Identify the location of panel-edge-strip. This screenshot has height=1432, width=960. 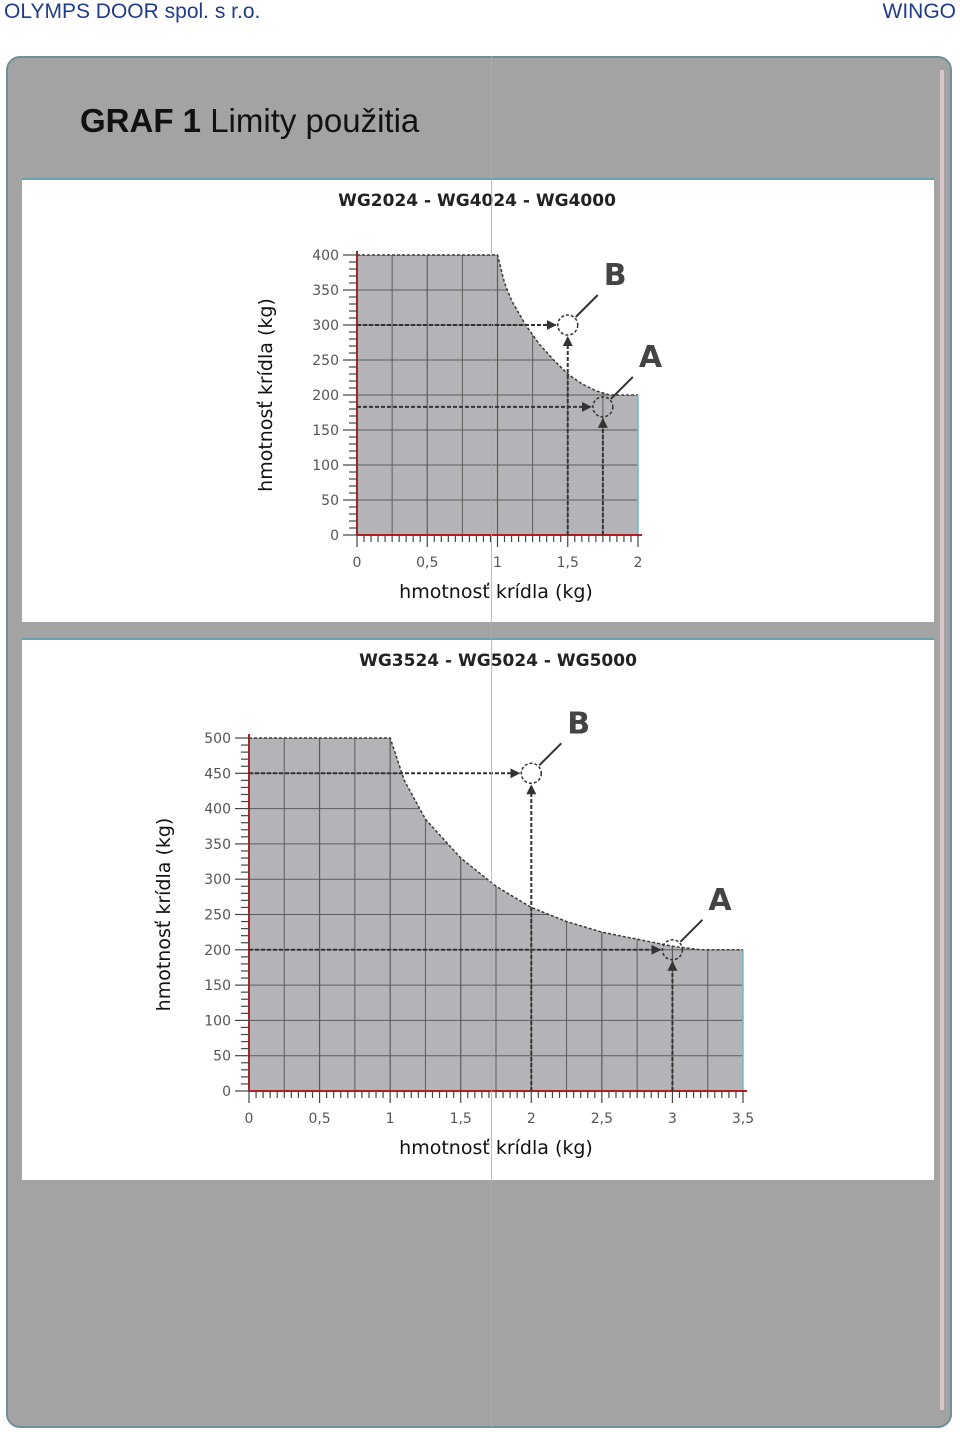
(942, 740).